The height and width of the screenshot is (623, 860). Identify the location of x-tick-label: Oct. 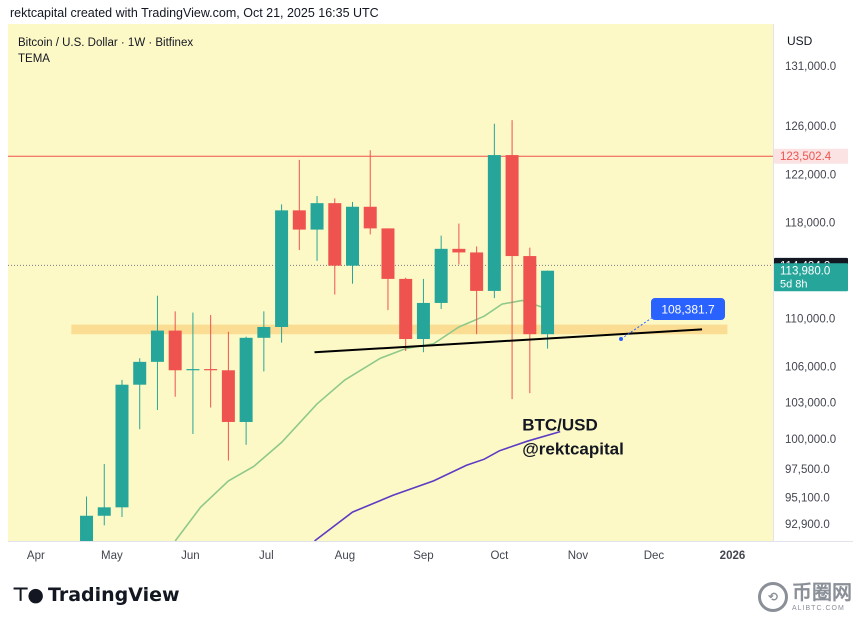
(499, 556).